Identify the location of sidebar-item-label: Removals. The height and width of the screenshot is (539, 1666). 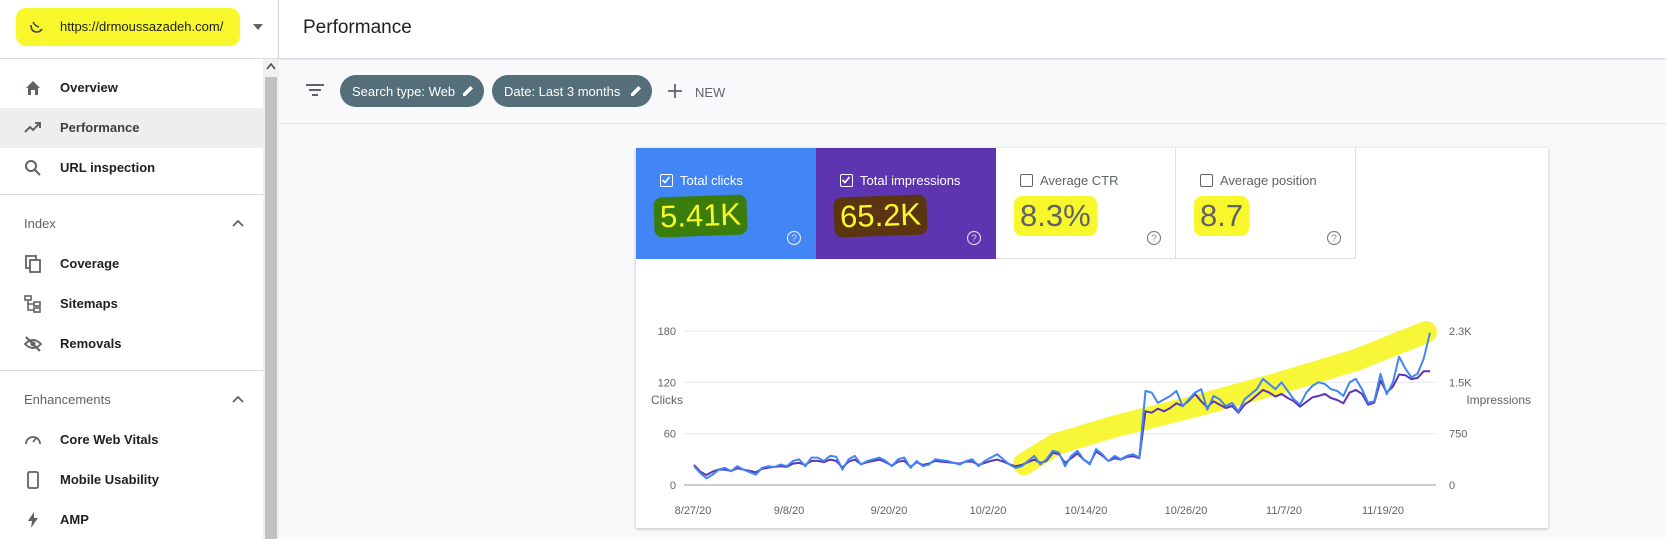
(91, 343).